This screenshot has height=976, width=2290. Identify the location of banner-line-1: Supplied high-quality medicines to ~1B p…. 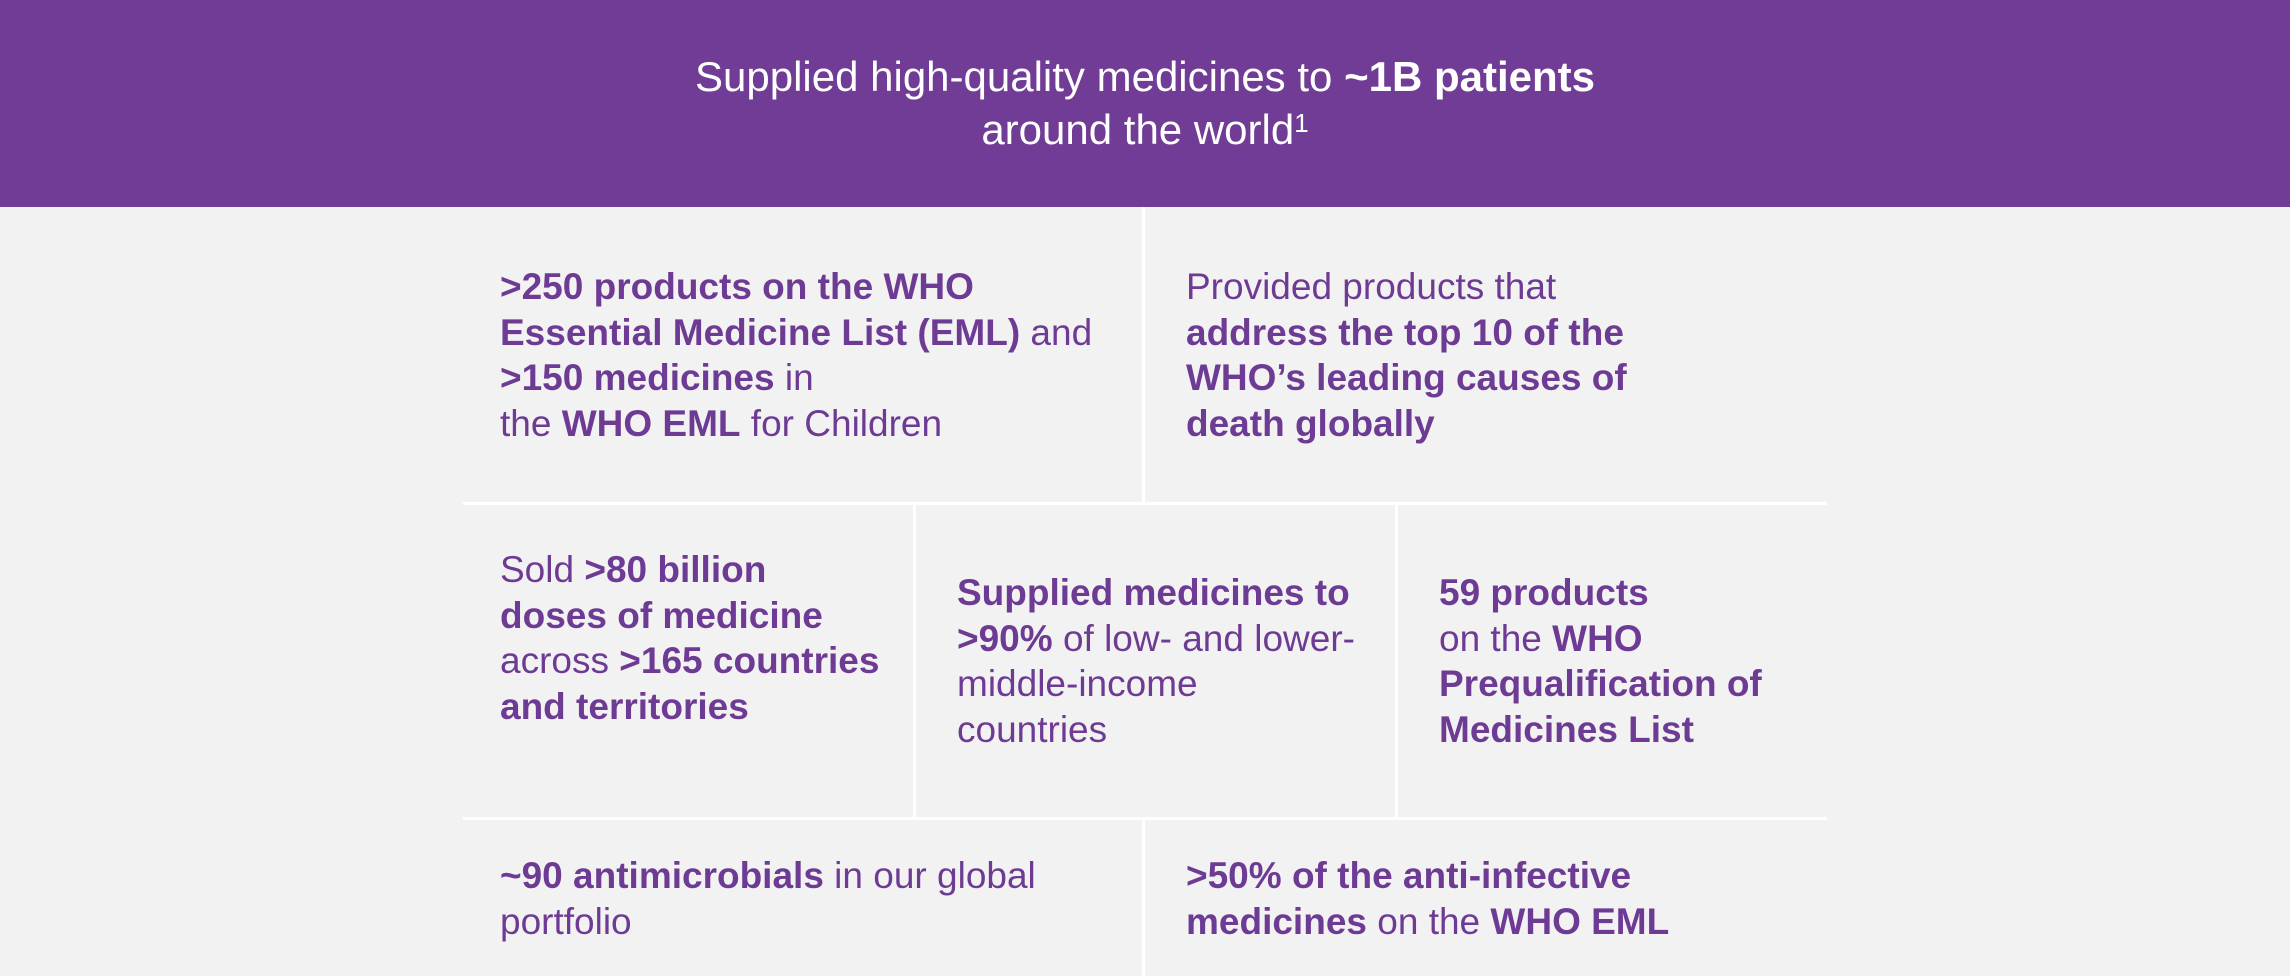
(1145, 76).